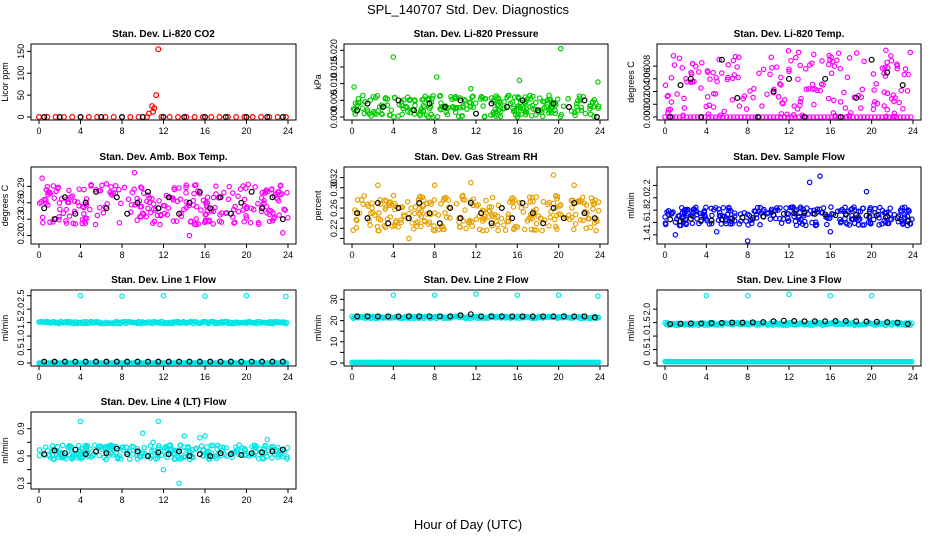 This screenshot has height=540, width=936. What do you see at coordinates (647, 117) in the screenshot?
I see `y-tick-label: 0.000` at bounding box center [647, 117].